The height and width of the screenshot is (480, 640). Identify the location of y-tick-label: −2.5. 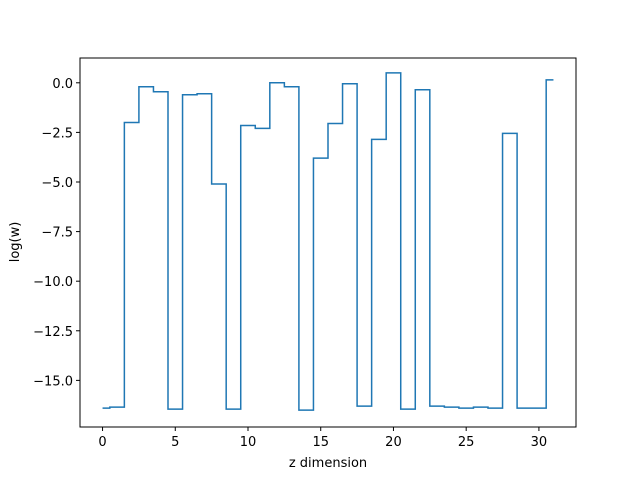
(57, 133).